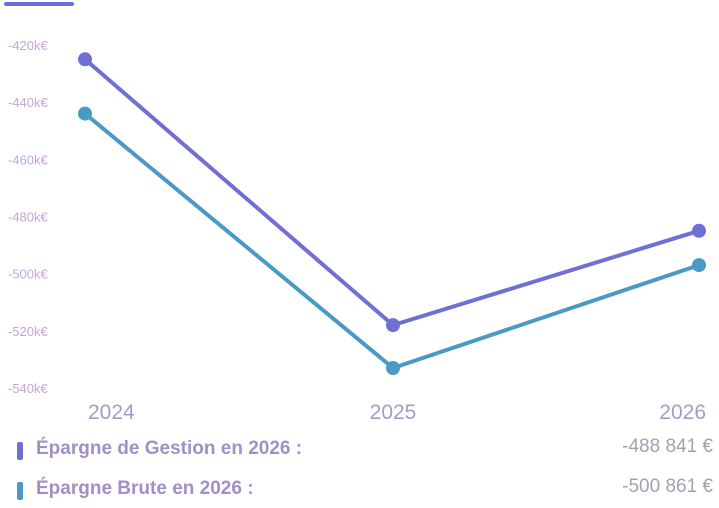 Image resolution: width=719 pixels, height=508 pixels. Describe the element at coordinates (682, 412) in the screenshot. I see `x-tick-label: 2026` at that location.